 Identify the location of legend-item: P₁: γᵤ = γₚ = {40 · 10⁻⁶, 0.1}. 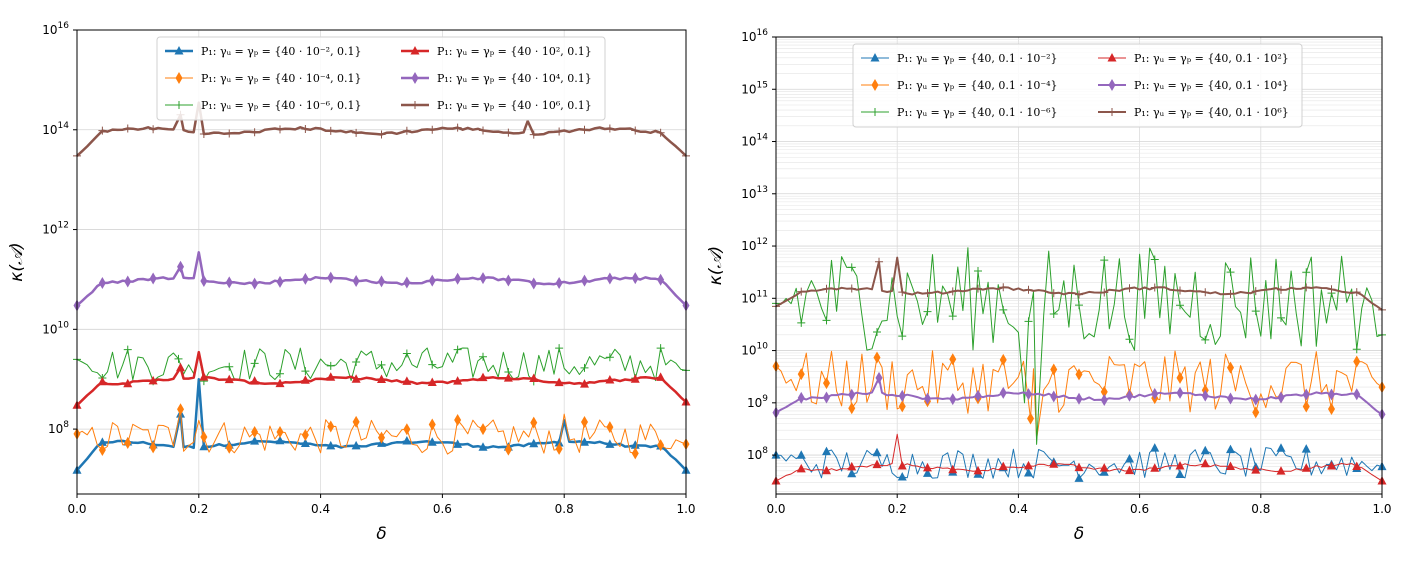
(263, 105).